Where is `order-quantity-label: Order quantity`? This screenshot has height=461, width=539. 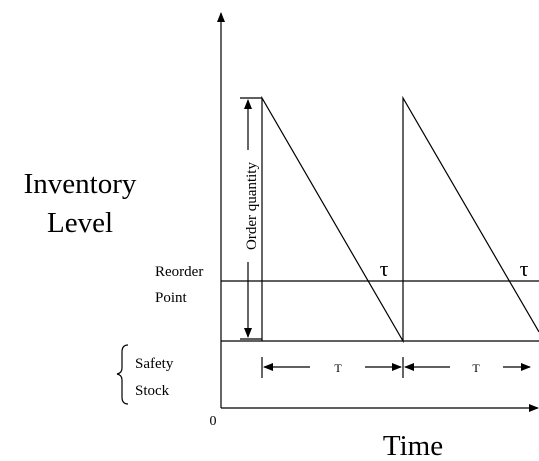 order-quantity-label: Order quantity is located at coordinates (252, 206).